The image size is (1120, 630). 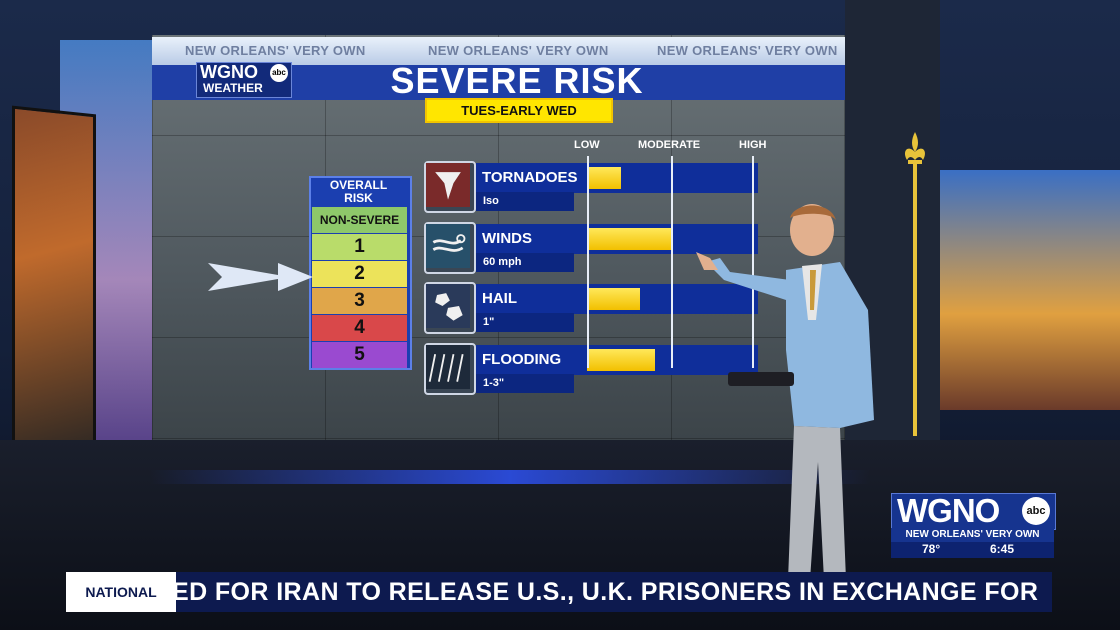 I want to click on scale-label-high: HIGH, so click(x=753, y=145).